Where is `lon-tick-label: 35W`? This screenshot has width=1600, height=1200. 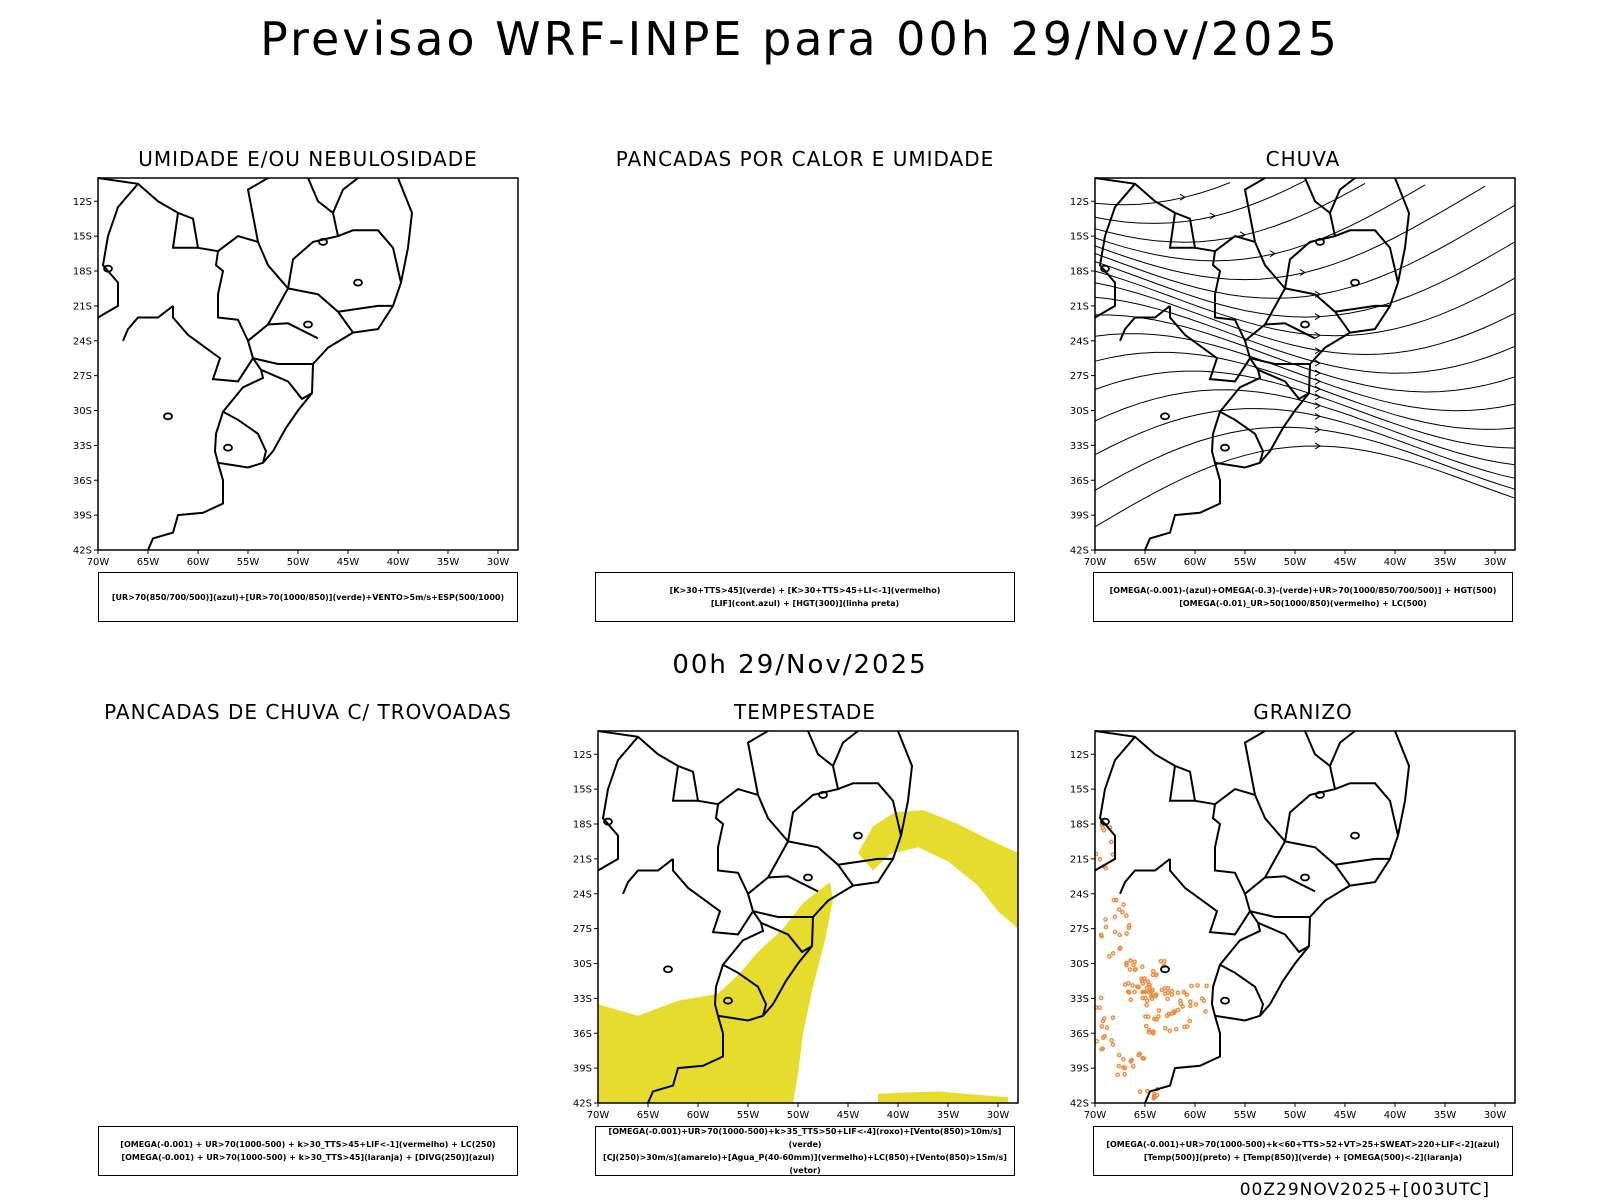 lon-tick-label: 35W is located at coordinates (948, 1115).